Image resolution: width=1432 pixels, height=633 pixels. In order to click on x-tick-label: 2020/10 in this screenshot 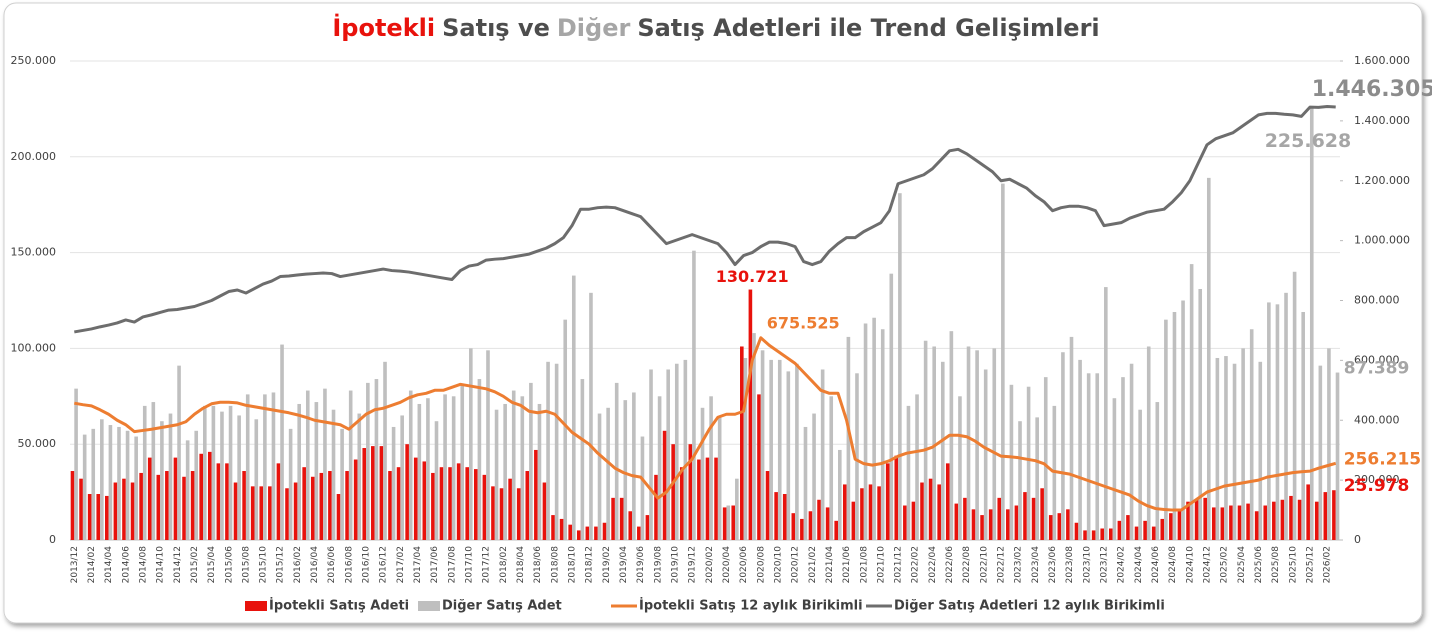, I will do `click(778, 565)`.